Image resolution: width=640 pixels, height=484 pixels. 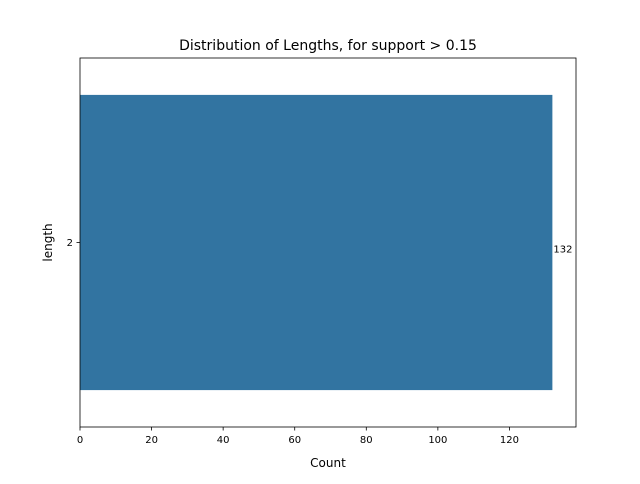 What do you see at coordinates (70, 243) in the screenshot?
I see `y-tick-label: 2` at bounding box center [70, 243].